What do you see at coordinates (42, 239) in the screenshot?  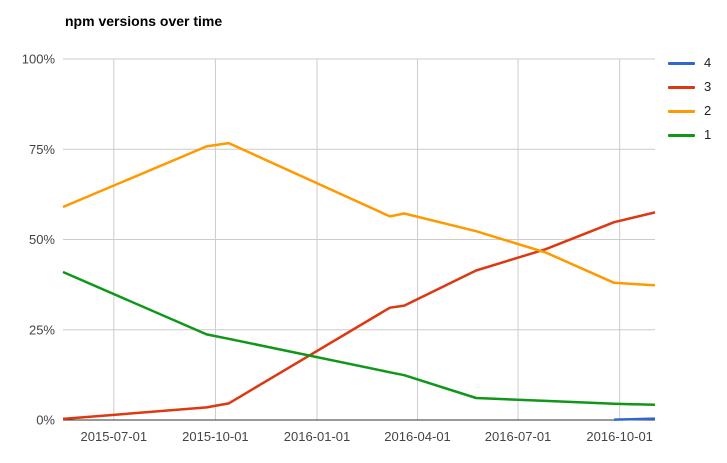 I see `y-axis-tick-label: 50%` at bounding box center [42, 239].